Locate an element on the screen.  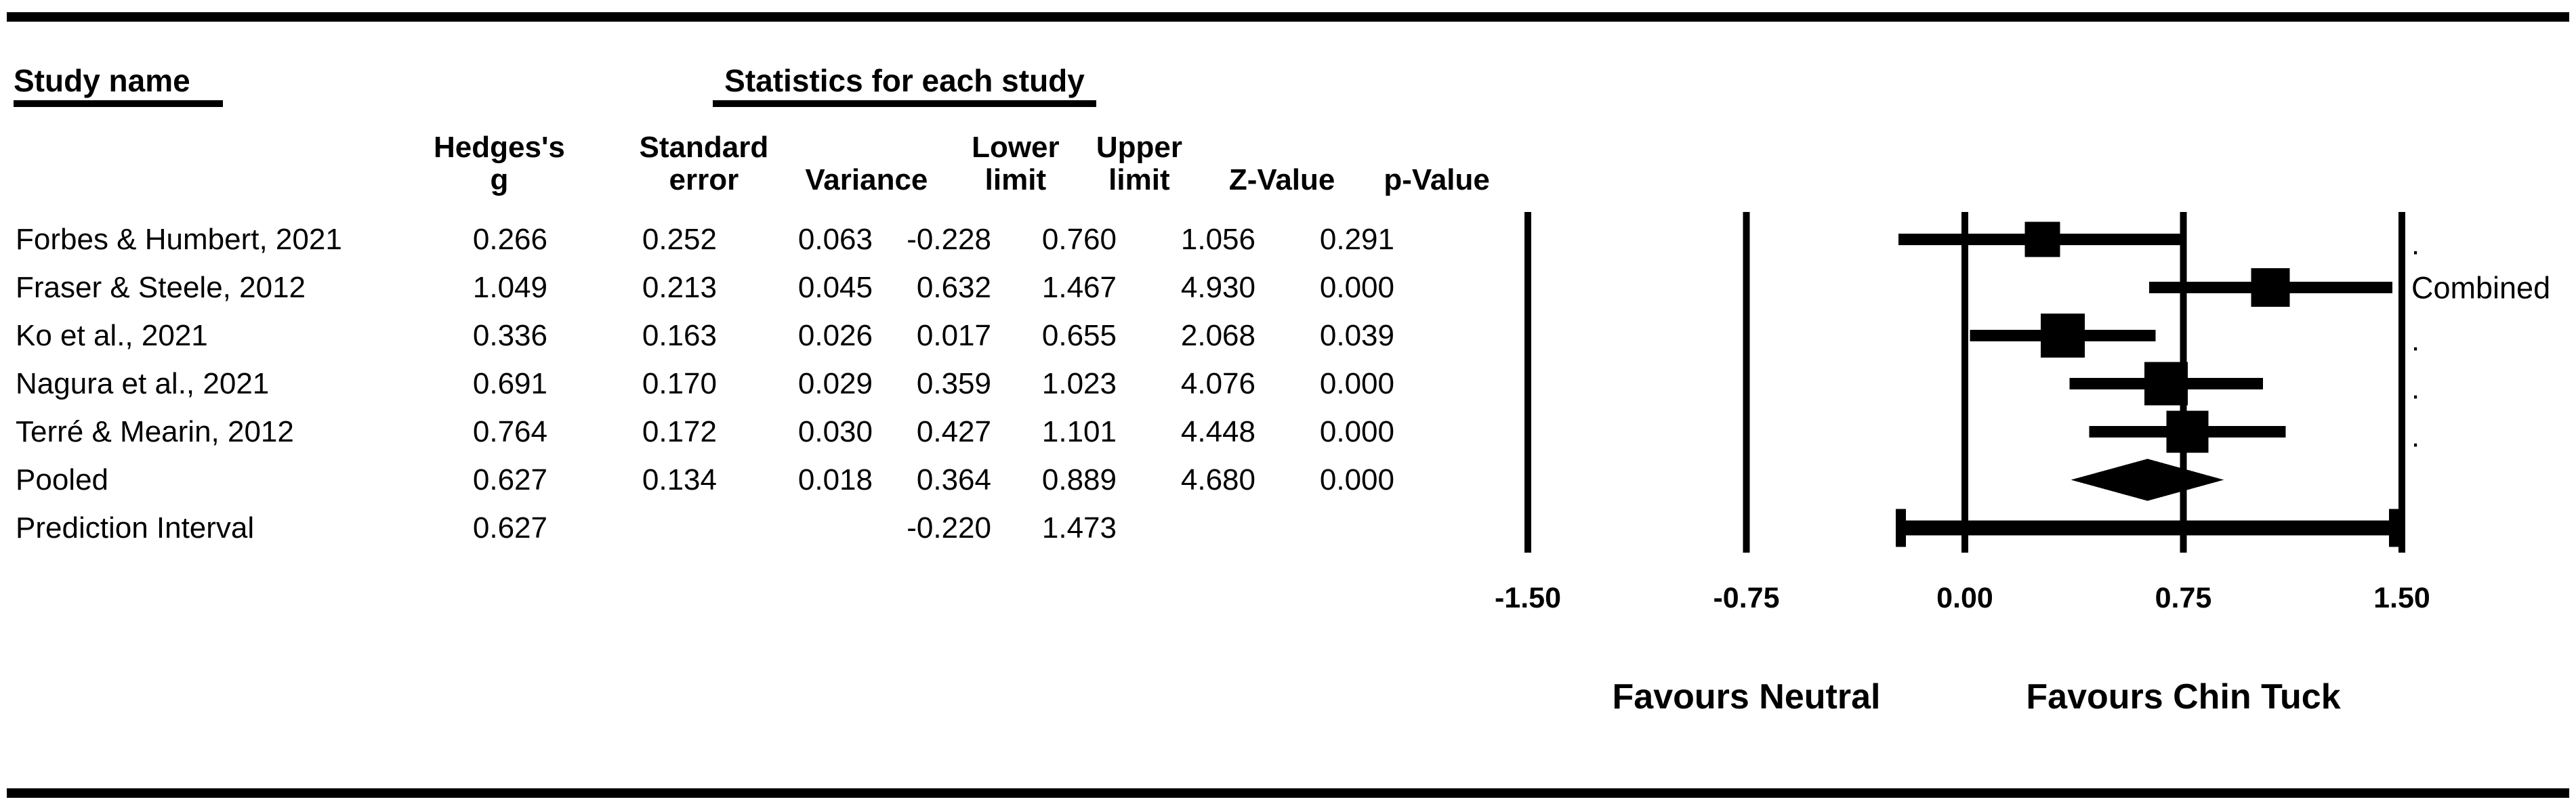
standard-error-cell: 0.252 is located at coordinates (679, 239).